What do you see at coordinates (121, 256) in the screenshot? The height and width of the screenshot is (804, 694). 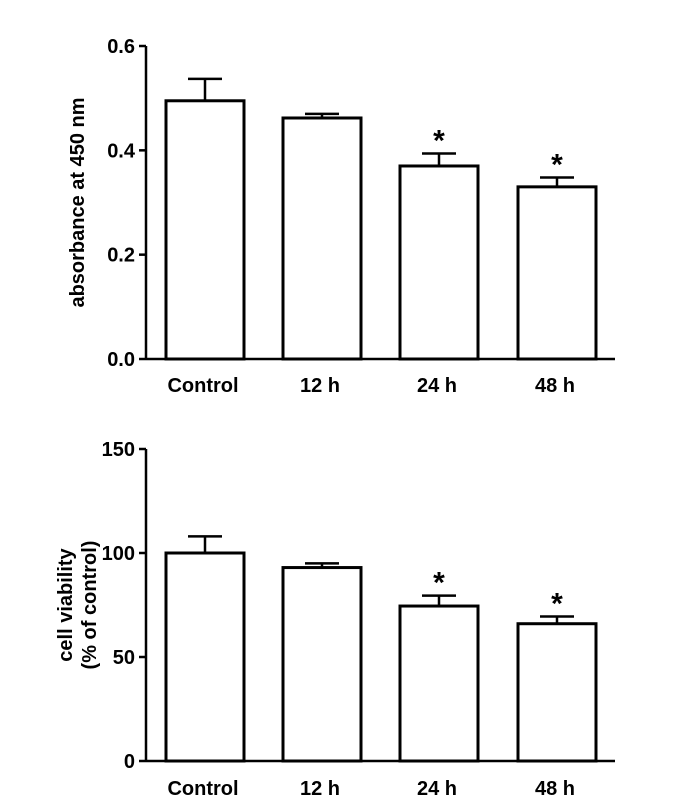 I see `y-tick-label: 0.2` at bounding box center [121, 256].